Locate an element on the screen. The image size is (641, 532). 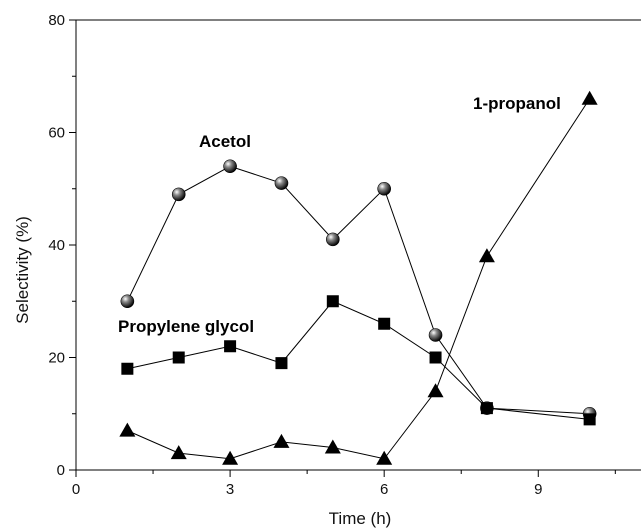
y-tick-label: 80 is located at coordinates (56, 20).